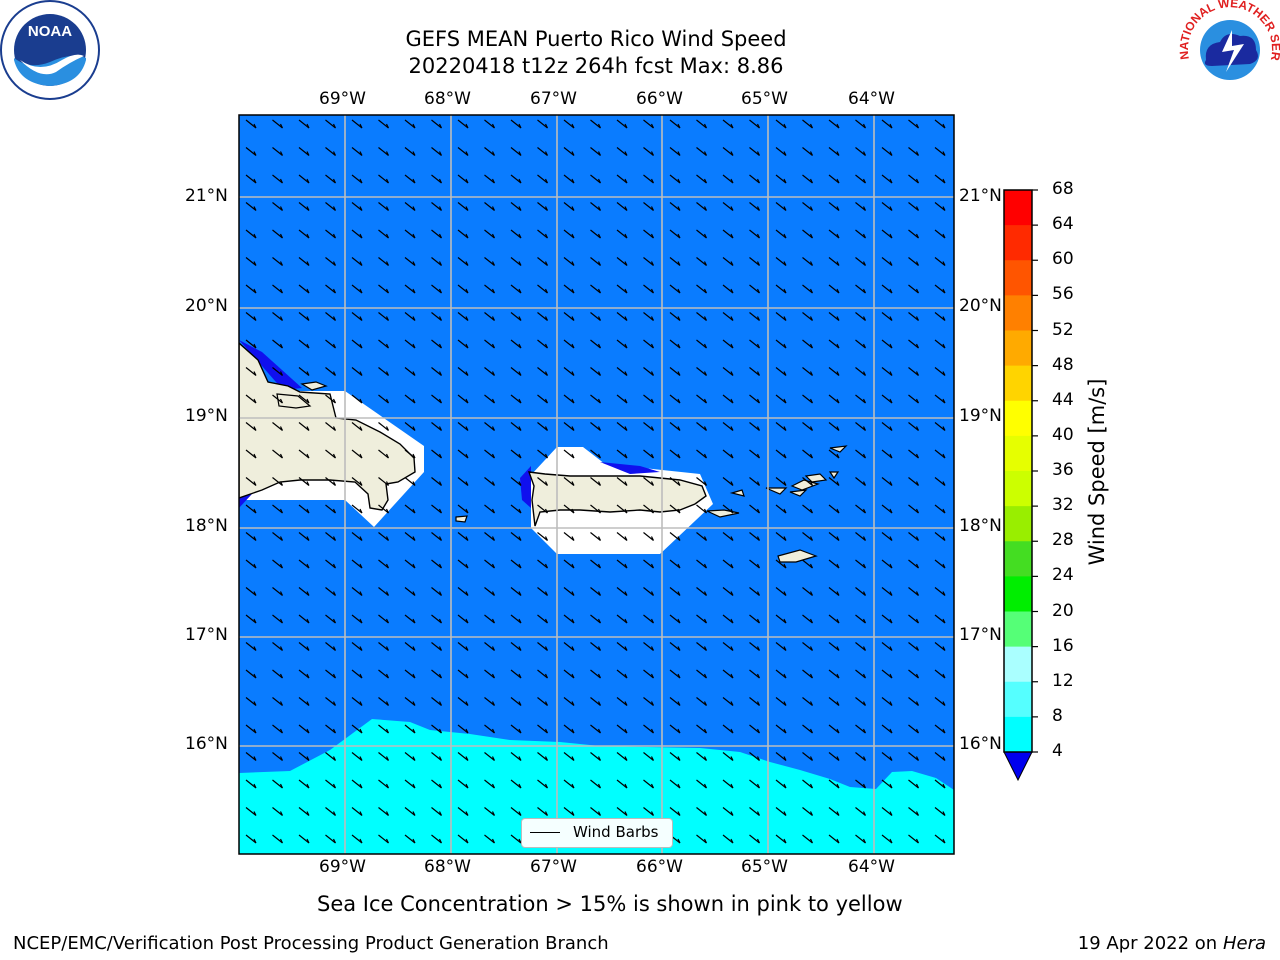 The height and width of the screenshot is (960, 1280). What do you see at coordinates (545, 832) in the screenshot?
I see `legend-line-icon` at bounding box center [545, 832].